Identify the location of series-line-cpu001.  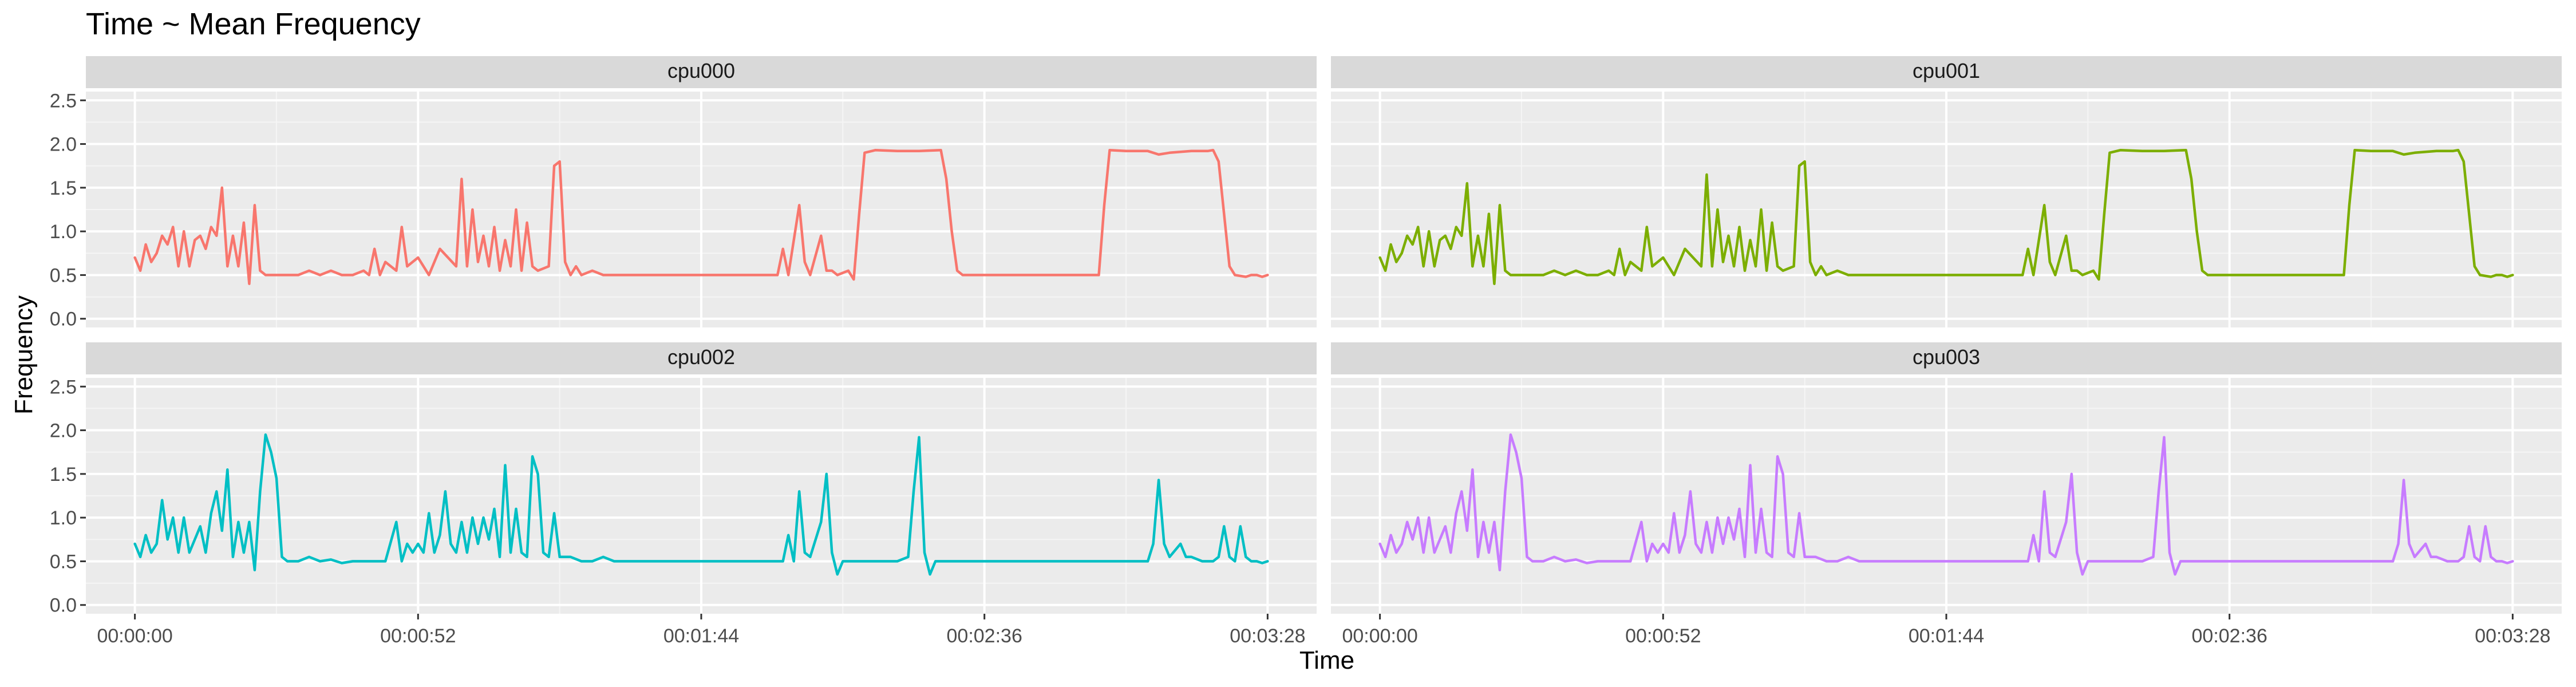
(1946, 217).